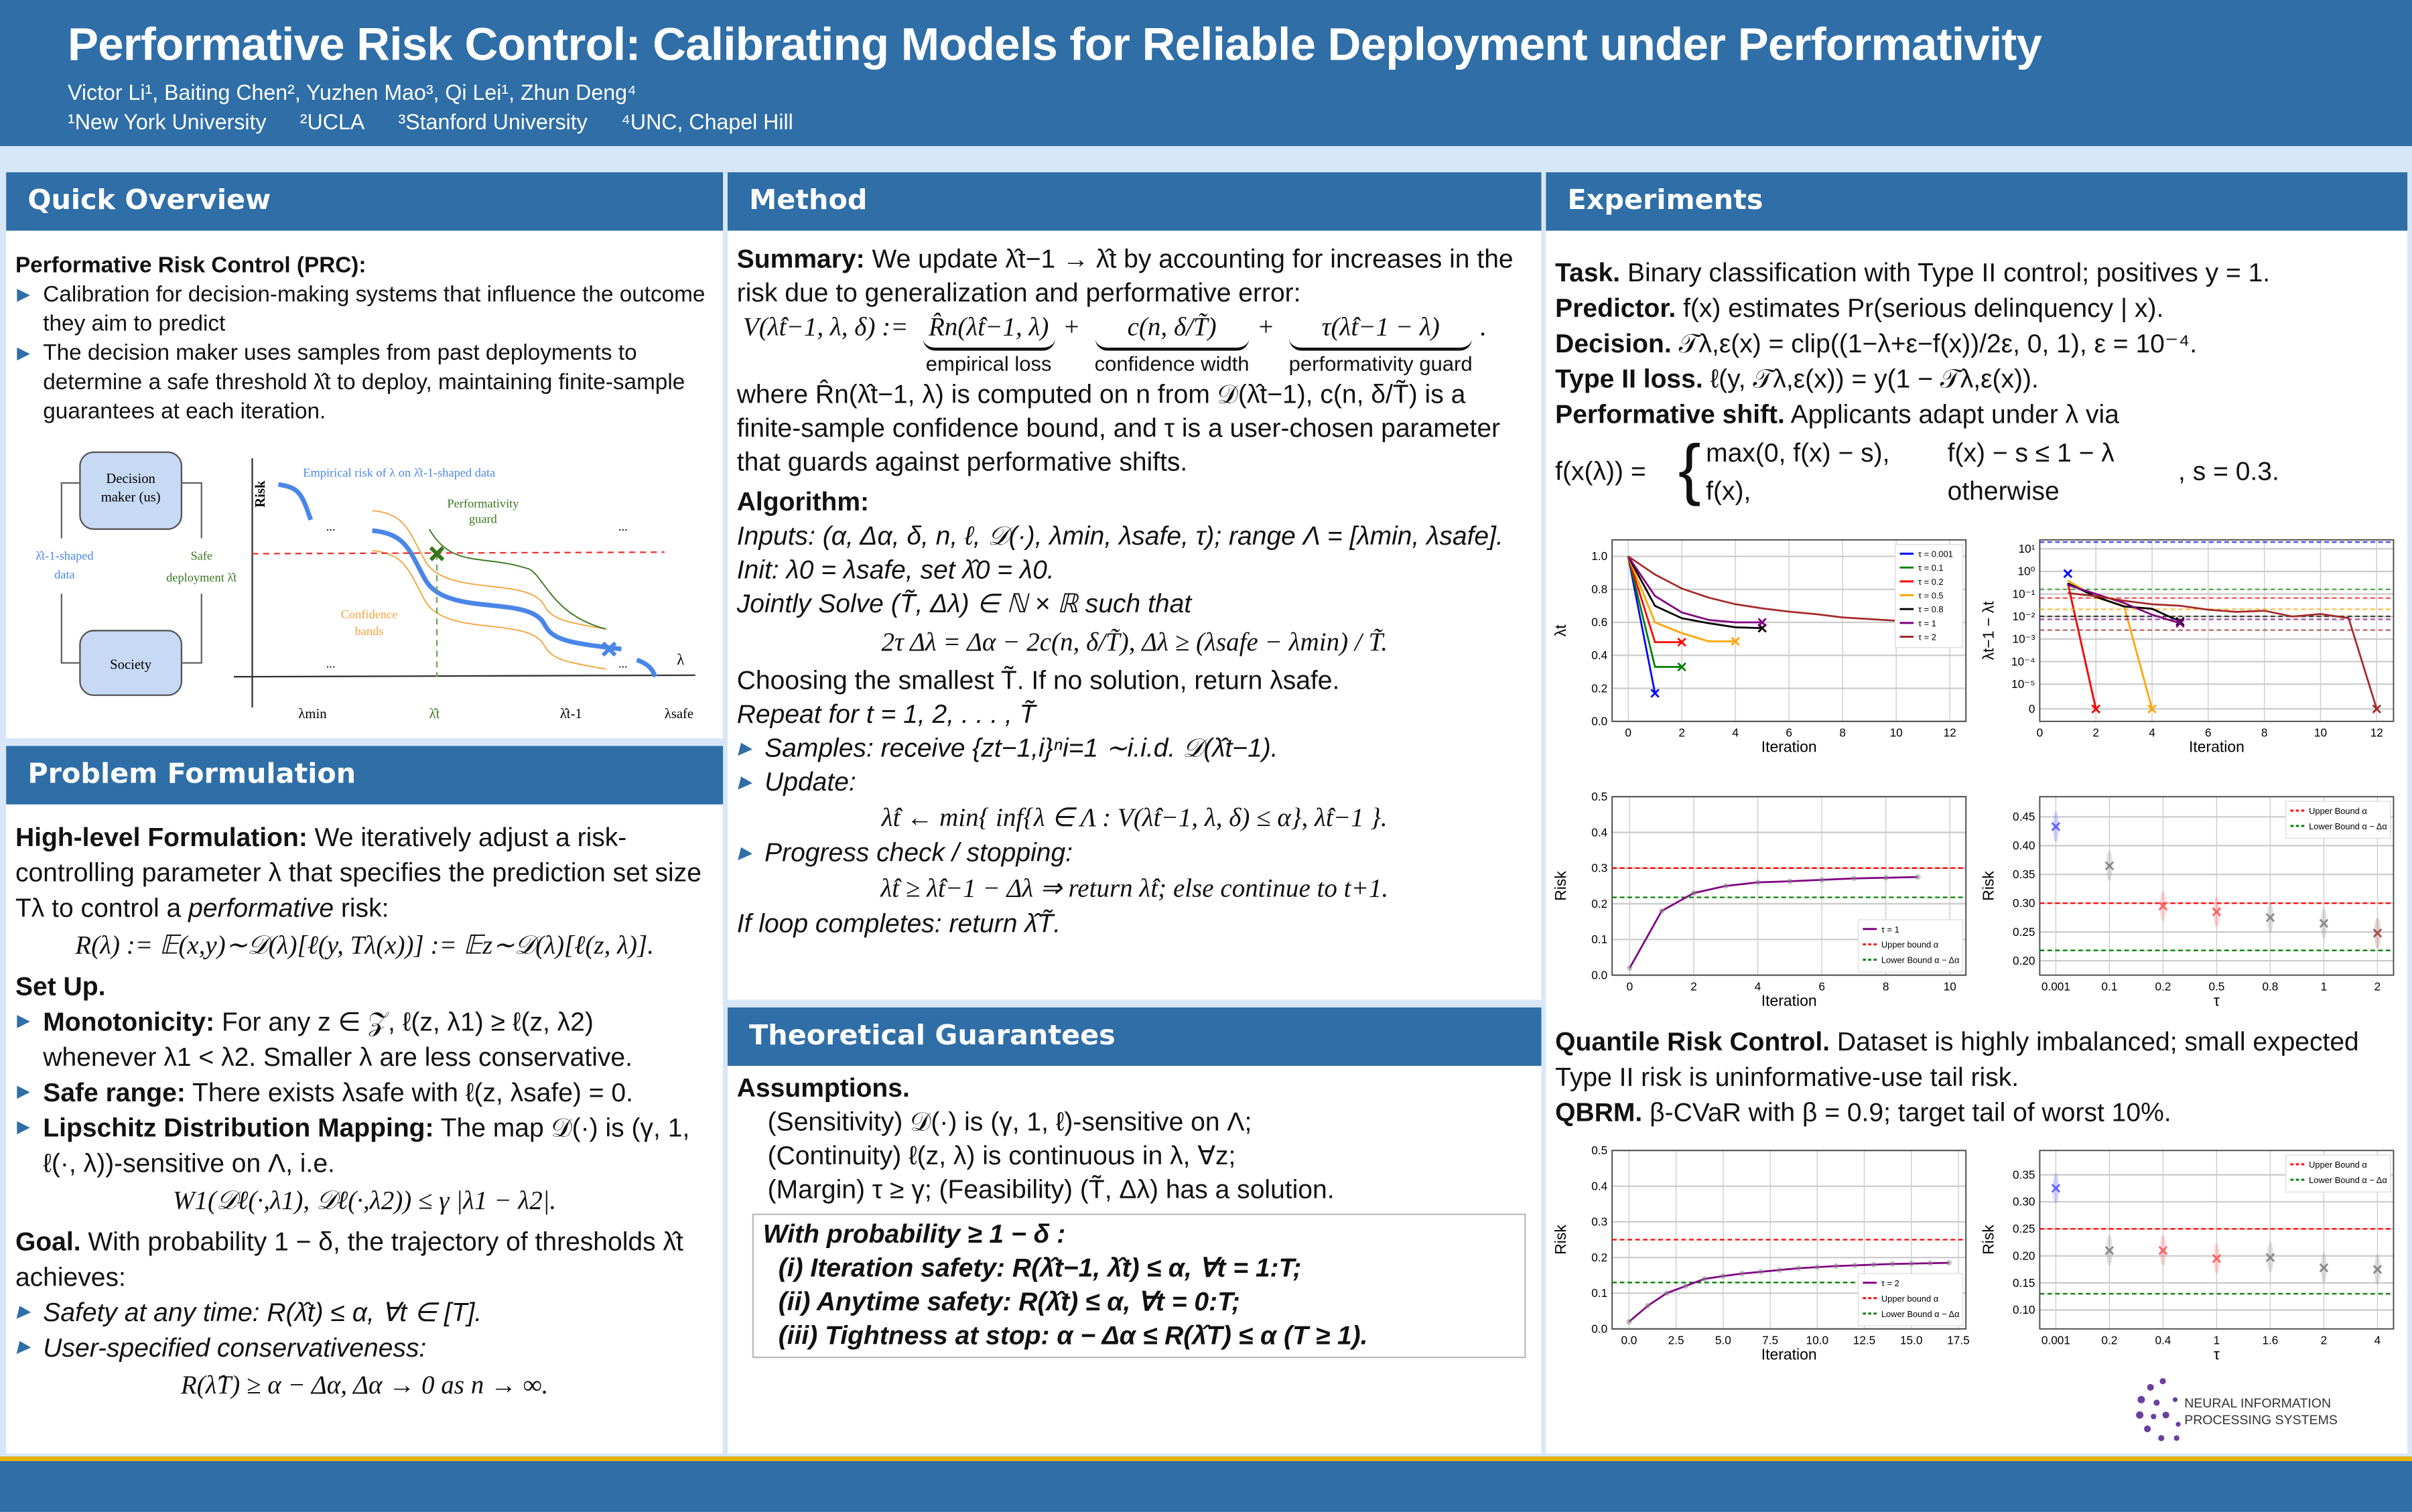  What do you see at coordinates (2024, 845) in the screenshot?
I see `y-tick-label: 0.40` at bounding box center [2024, 845].